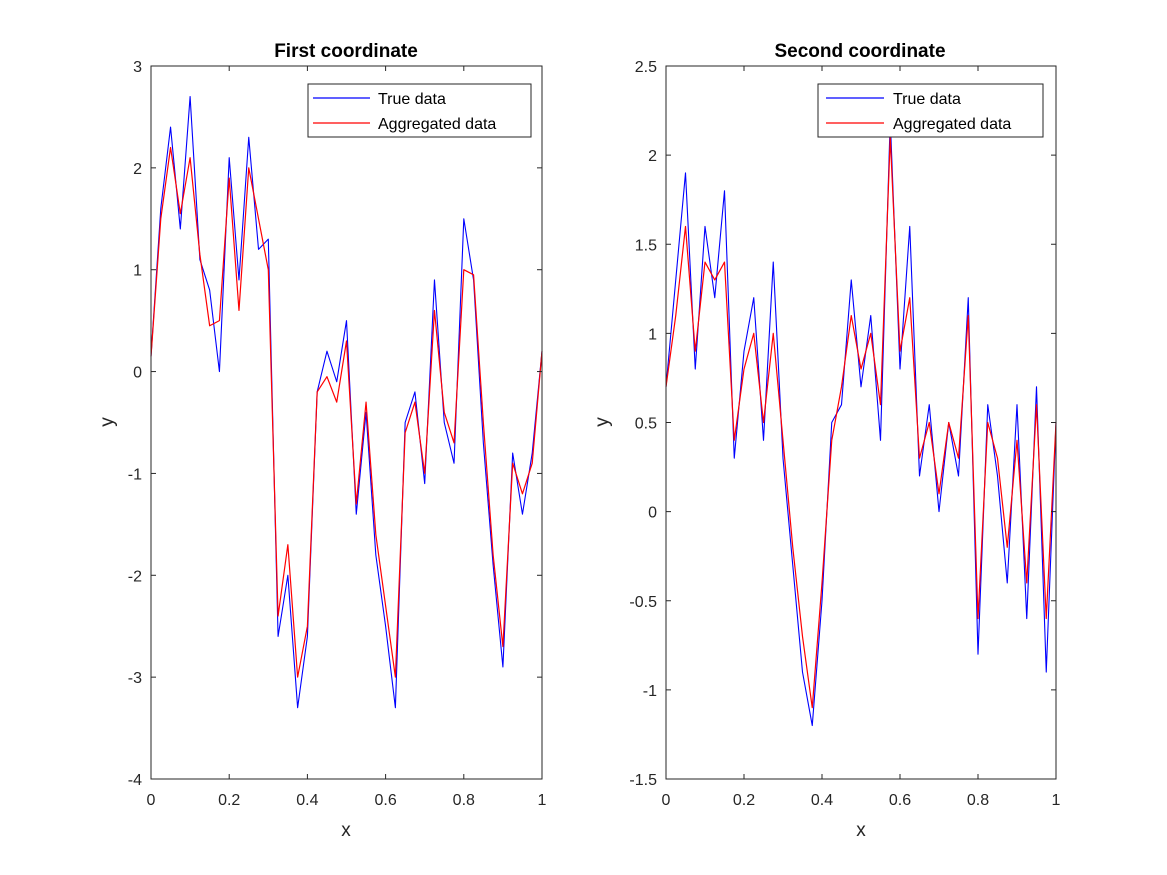 Image resolution: width=1167 pixels, height=875 pixels. What do you see at coordinates (652, 156) in the screenshot?
I see `y-tick-label: 2` at bounding box center [652, 156].